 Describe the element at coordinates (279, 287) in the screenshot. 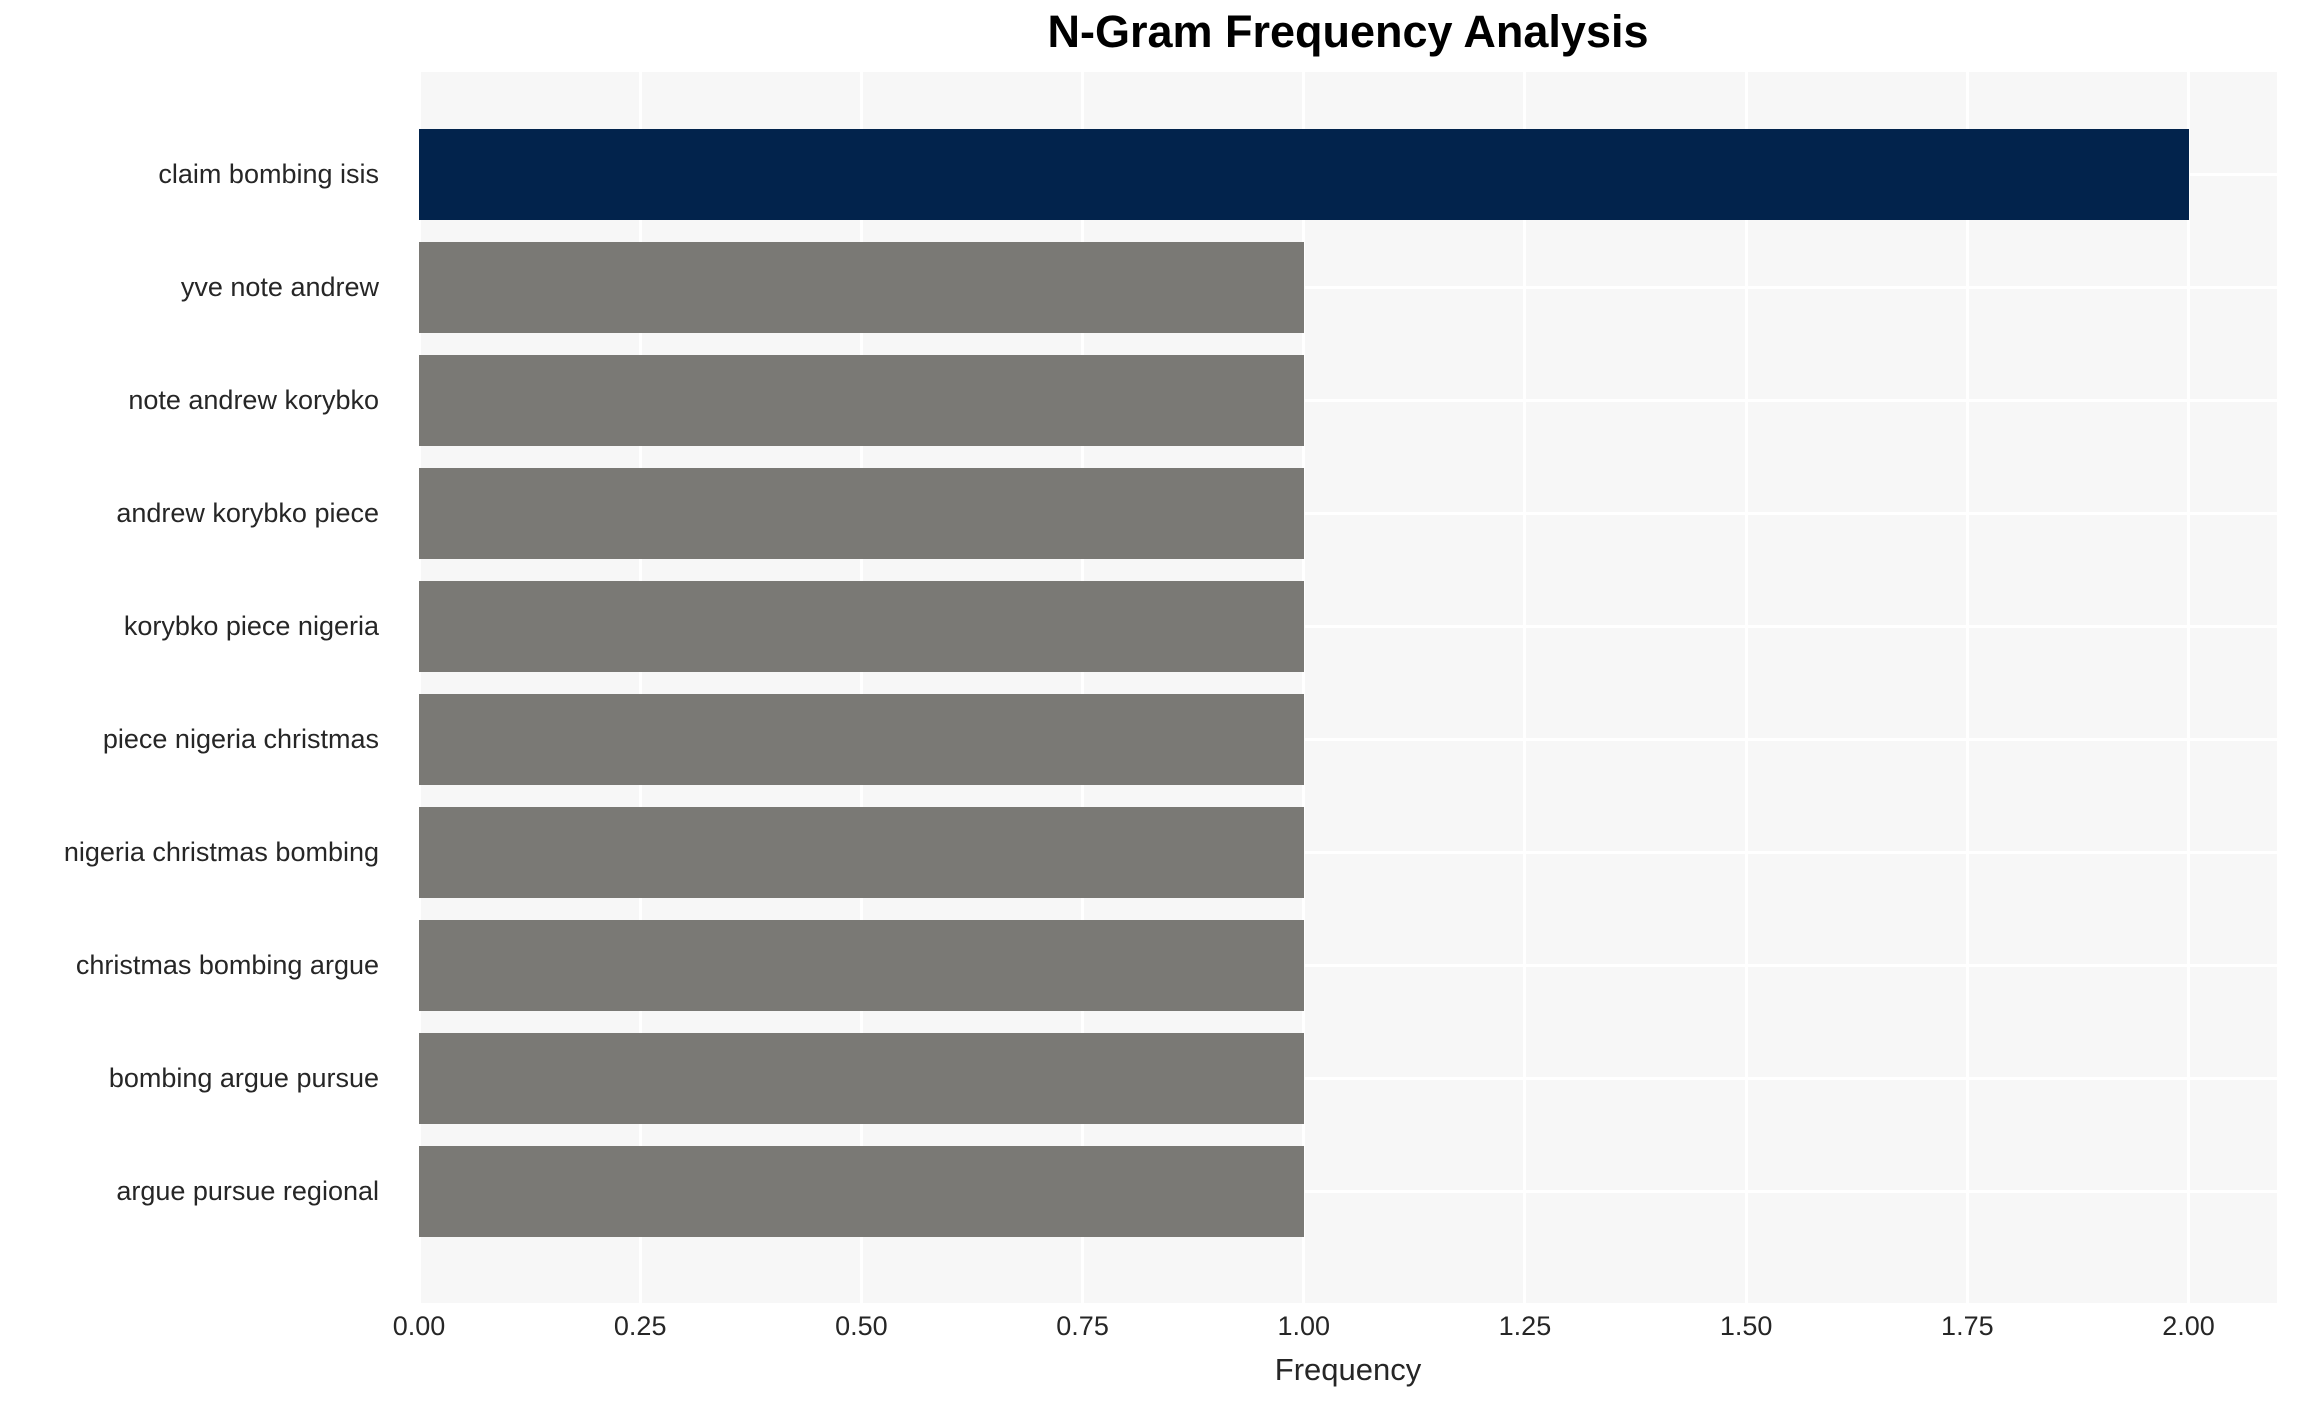

I see `category-label: yve note andrew` at that location.